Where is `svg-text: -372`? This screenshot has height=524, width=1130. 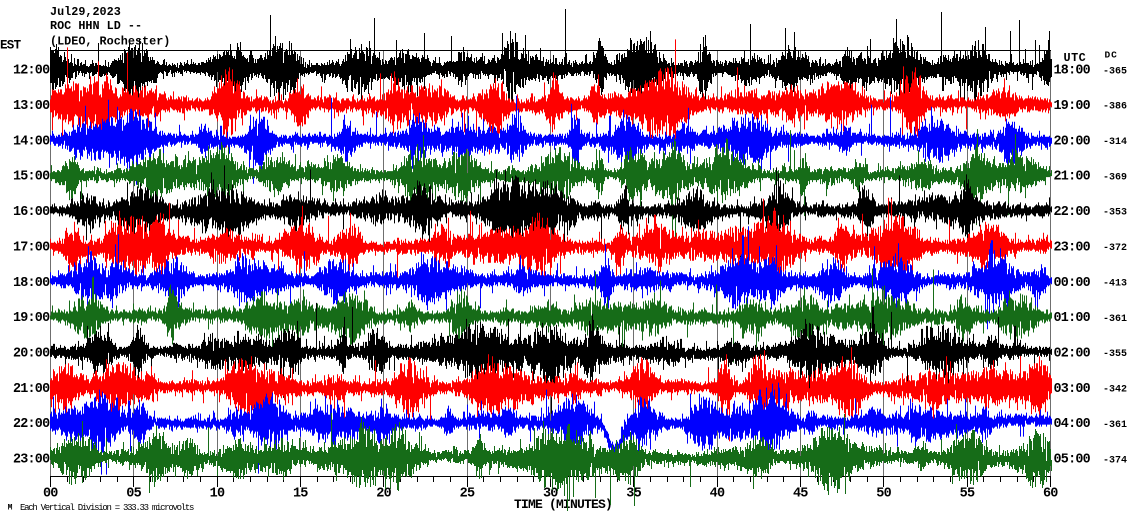 svg-text: -372 is located at coordinates (1115, 248).